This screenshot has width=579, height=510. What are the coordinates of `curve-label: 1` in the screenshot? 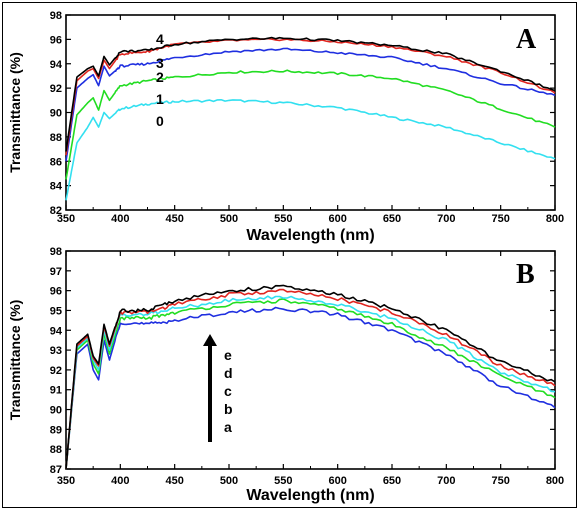 It's located at (160, 99).